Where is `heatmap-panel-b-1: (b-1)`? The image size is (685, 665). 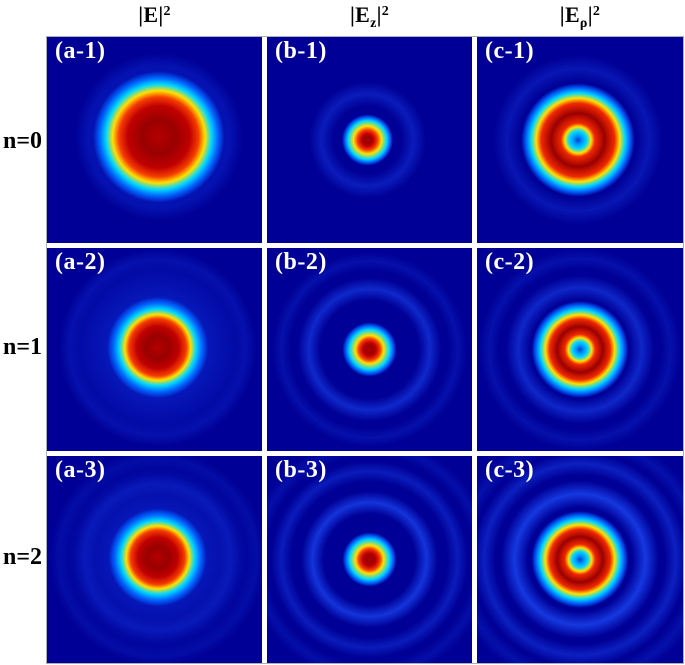
heatmap-panel-b-1: (b-1) is located at coordinates (369, 140).